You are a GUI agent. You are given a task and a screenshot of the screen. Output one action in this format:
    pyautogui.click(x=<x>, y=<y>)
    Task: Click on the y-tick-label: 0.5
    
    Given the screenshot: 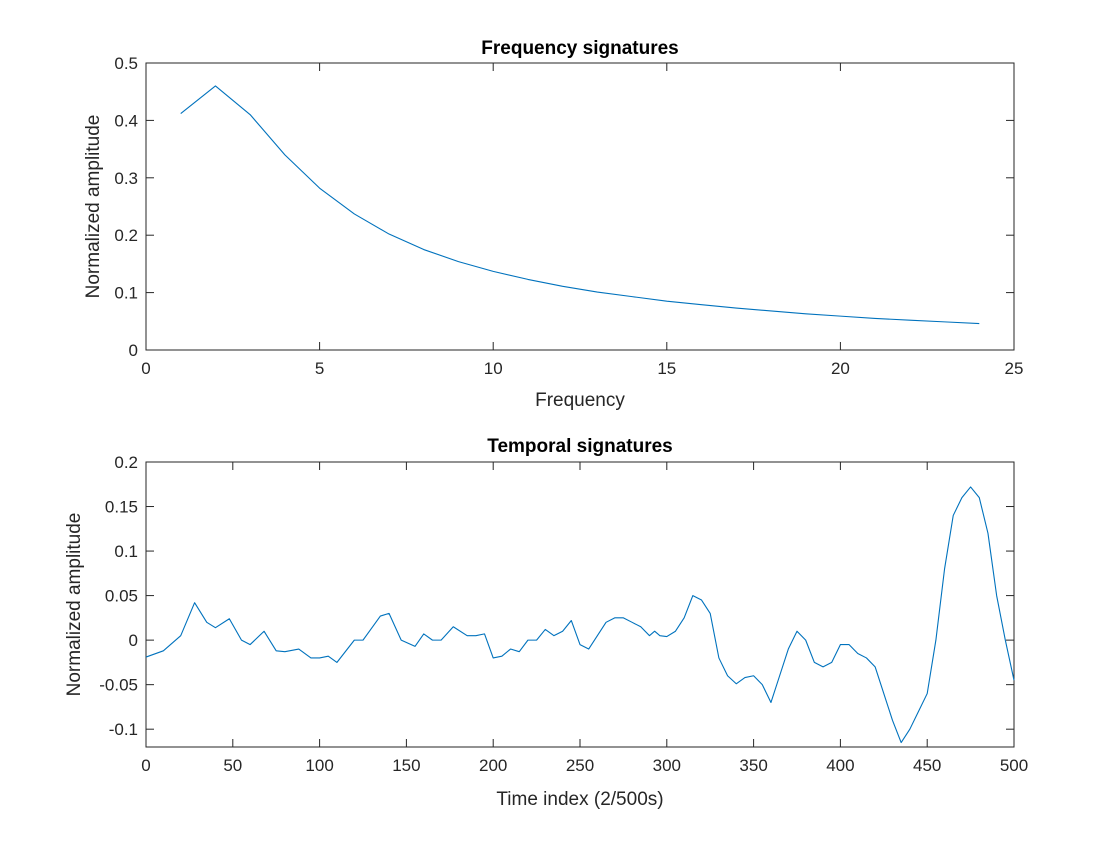 What is the action you would take?
    pyautogui.click(x=126, y=63)
    